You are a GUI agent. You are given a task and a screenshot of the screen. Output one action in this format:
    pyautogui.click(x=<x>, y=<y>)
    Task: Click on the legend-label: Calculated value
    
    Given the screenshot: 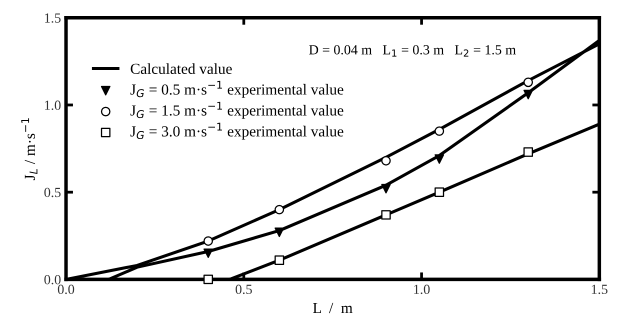 What is the action you would take?
    pyautogui.click(x=181, y=68)
    